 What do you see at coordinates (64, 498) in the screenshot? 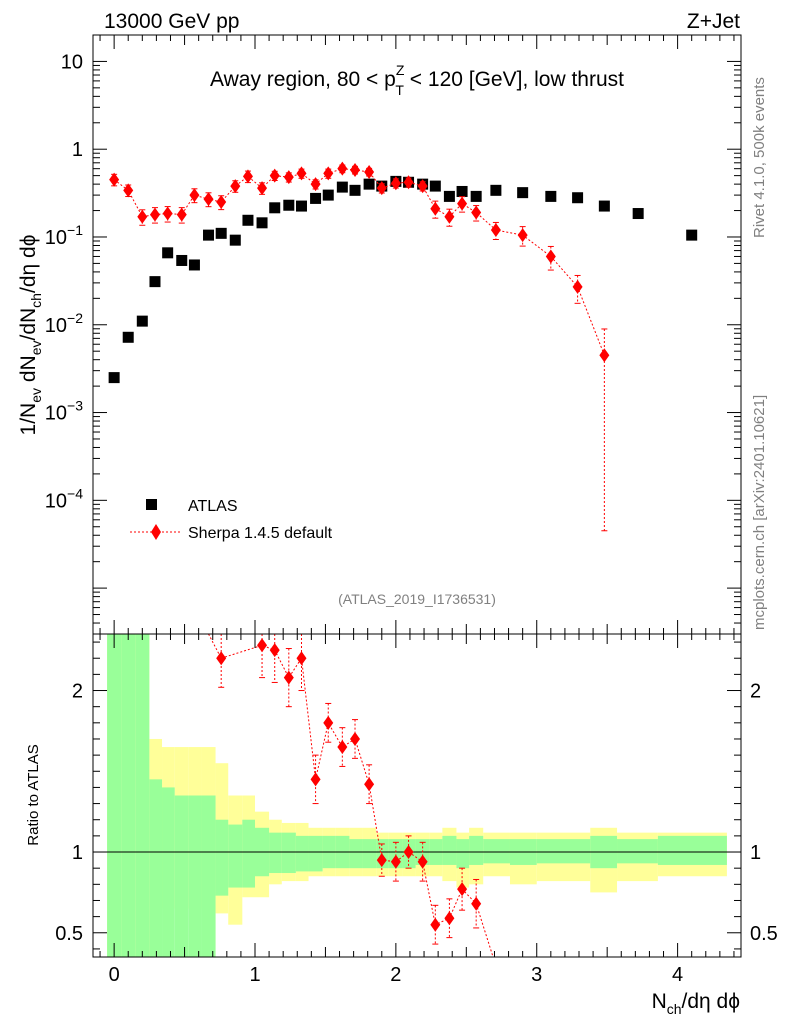
I see `main-y-tick-label: 10⁻⁴` at bounding box center [64, 498].